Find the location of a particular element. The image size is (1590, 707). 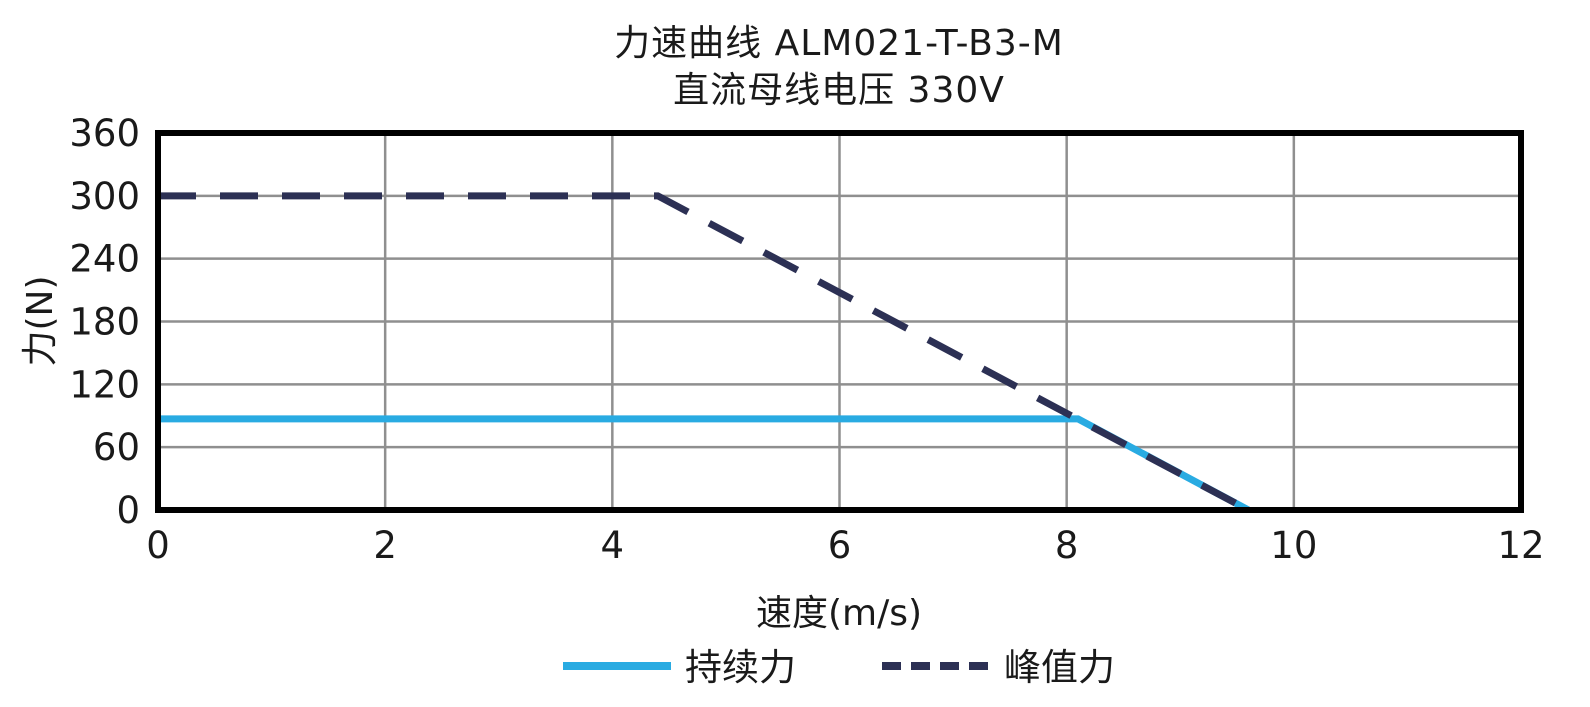

y-tick-label-240: 240 is located at coordinates (104, 259).